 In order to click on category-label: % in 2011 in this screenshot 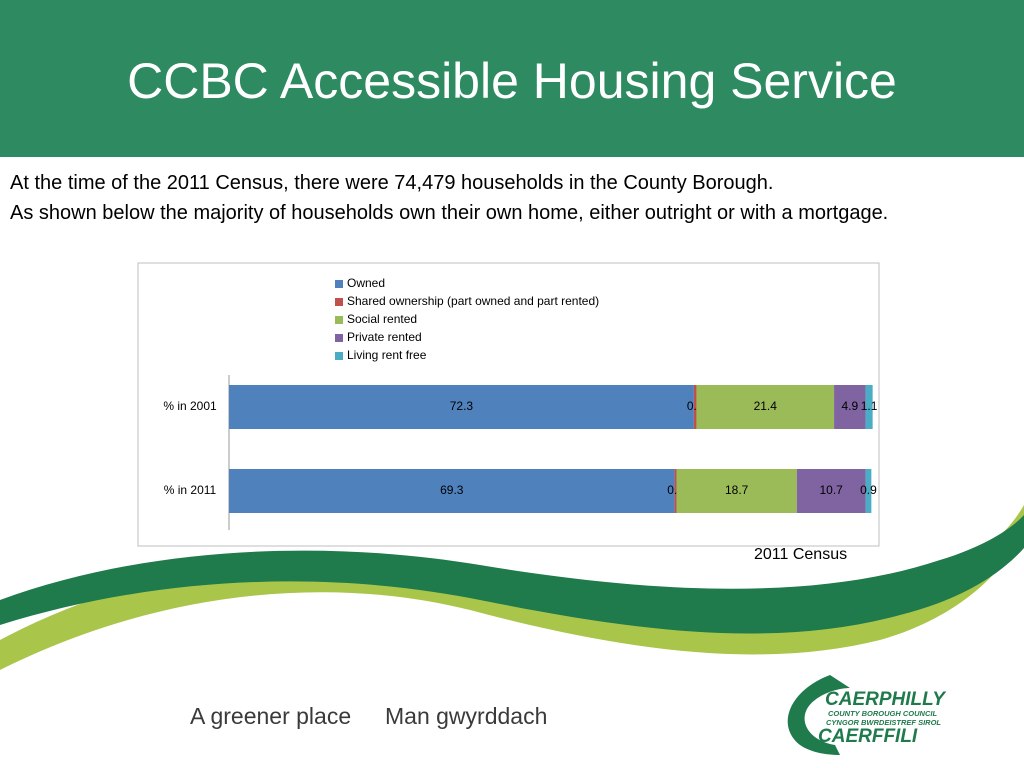, I will do `click(190, 490)`.